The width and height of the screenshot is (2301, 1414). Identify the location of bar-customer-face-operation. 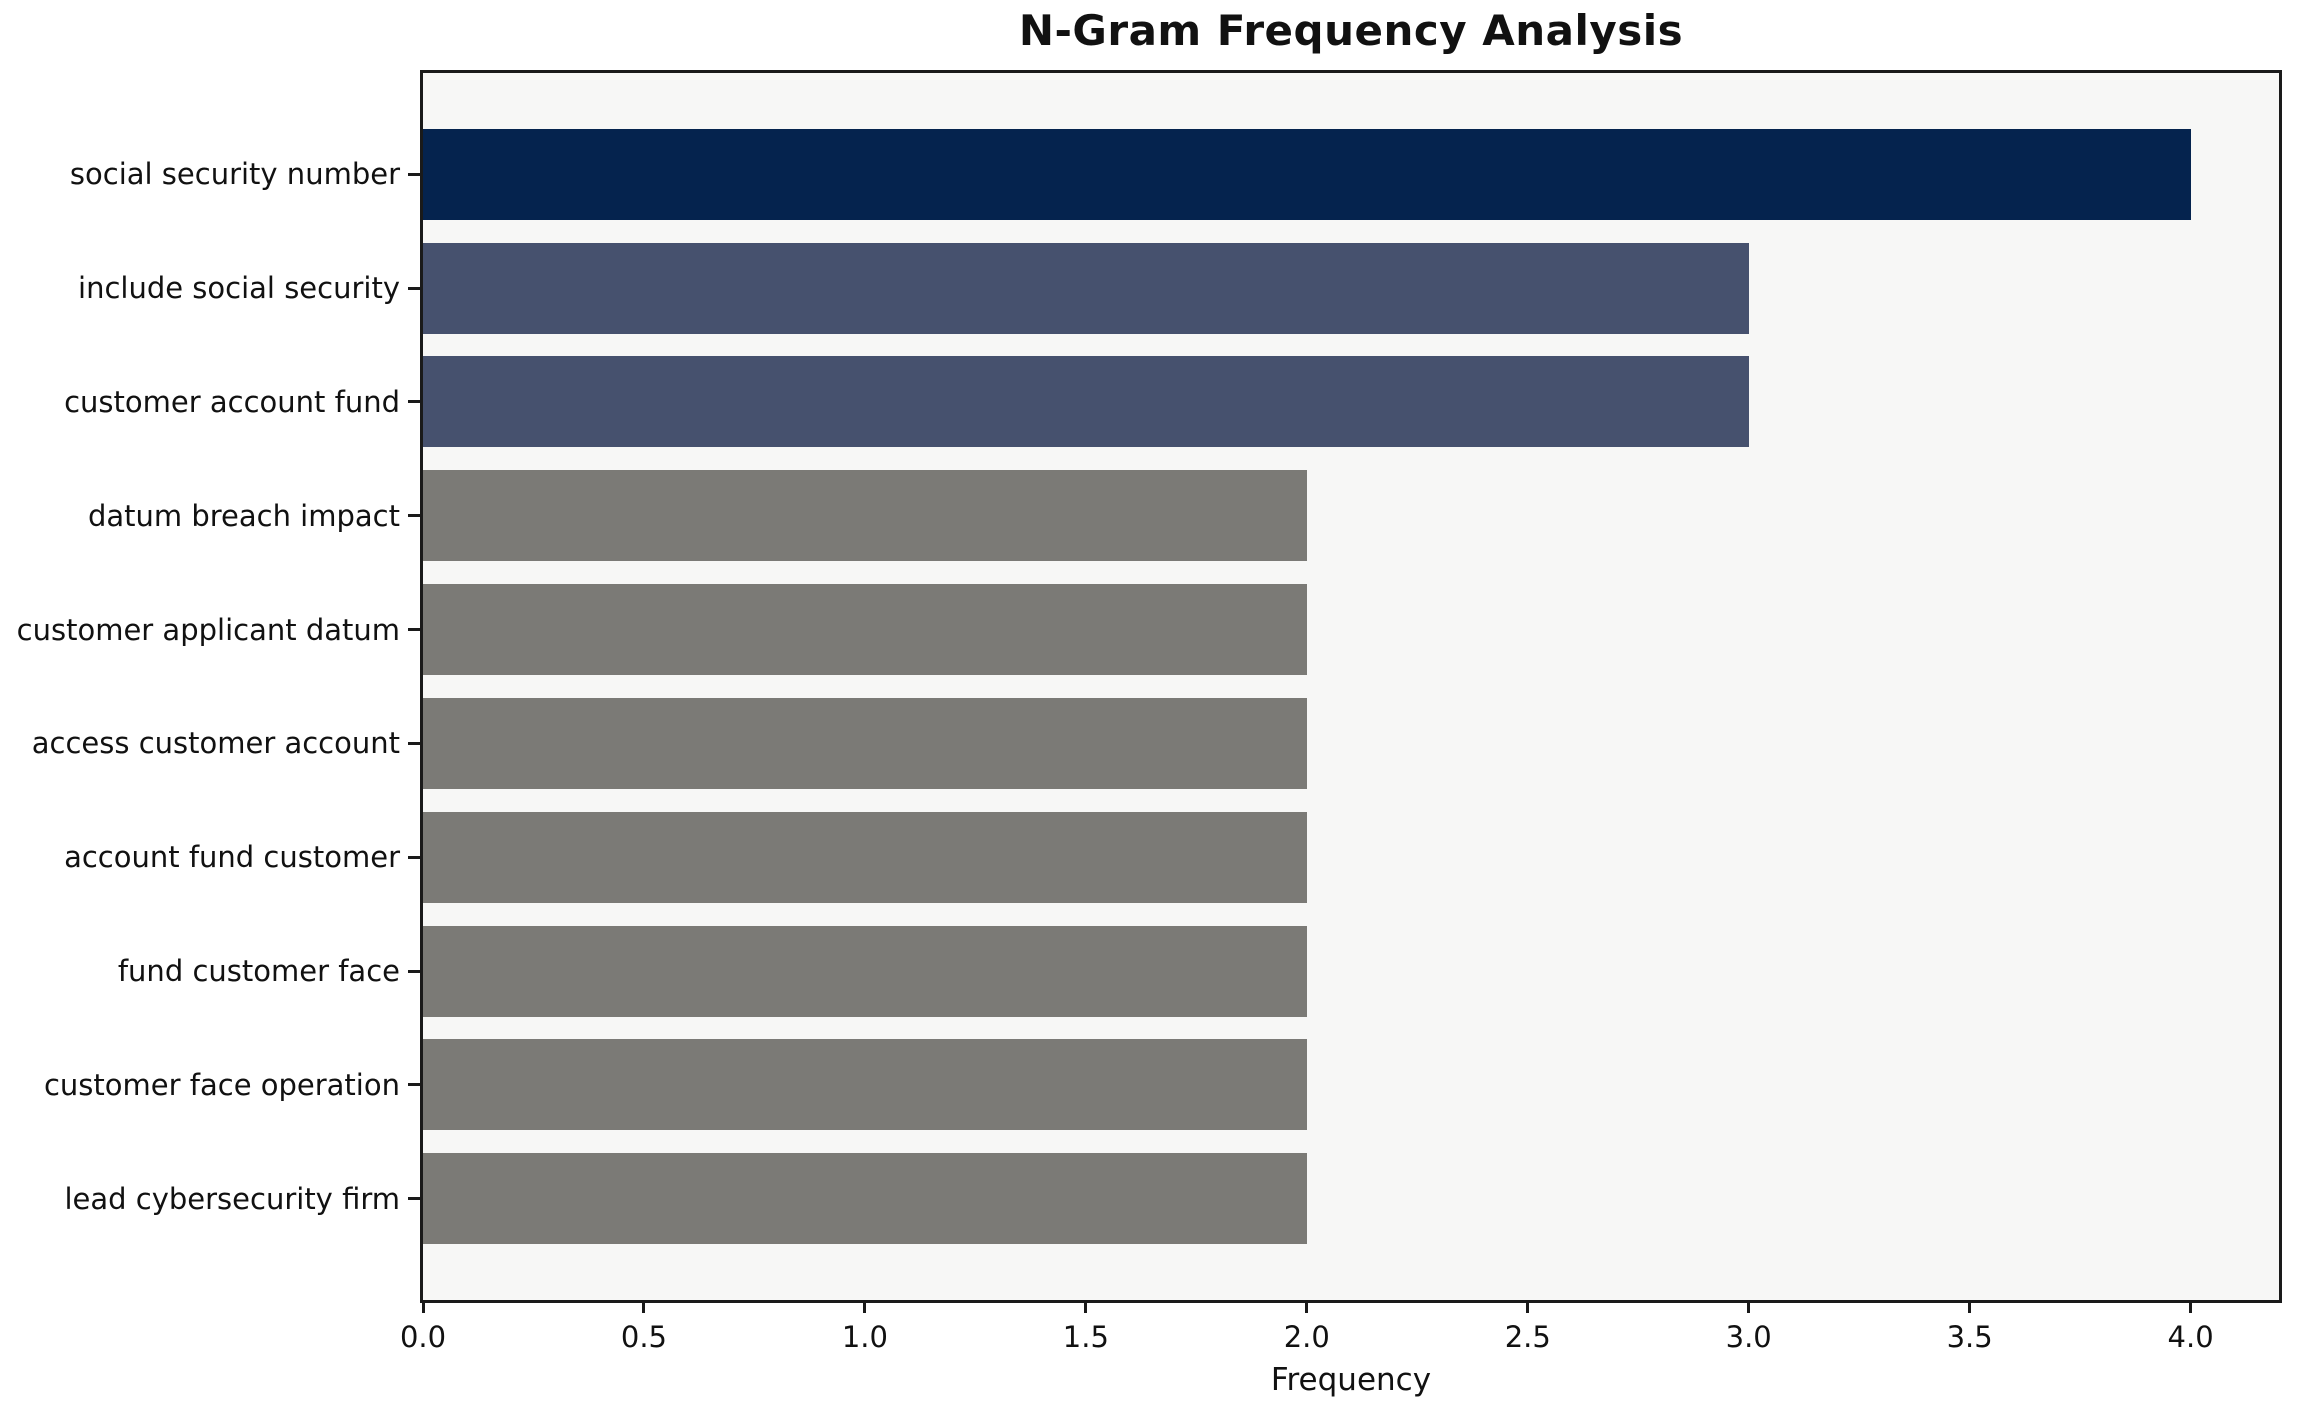
(865, 1085).